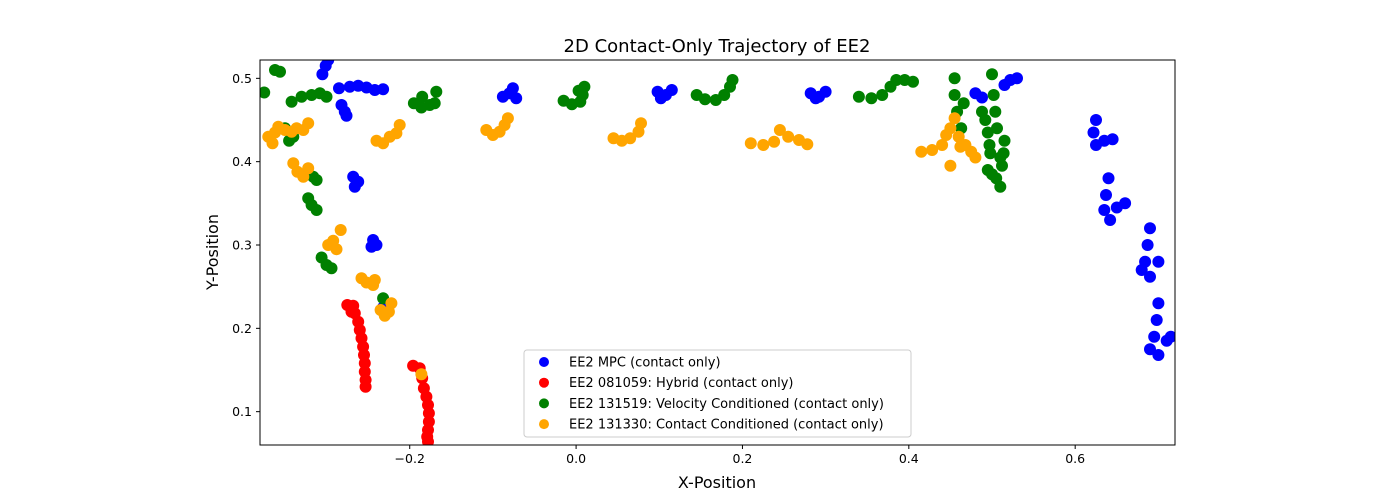 This screenshot has width=1400, height=500. What do you see at coordinates (576, 458) in the screenshot?
I see `x-tick-label: 0.0` at bounding box center [576, 458].